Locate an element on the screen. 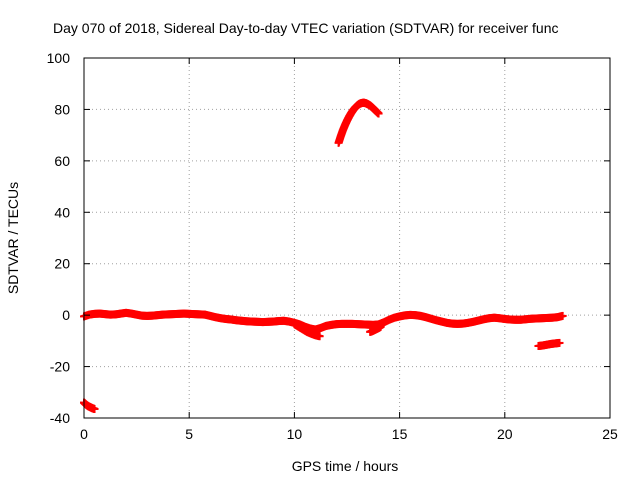 This screenshot has height=480, width=640. x-tick-label: 25 is located at coordinates (610, 434).